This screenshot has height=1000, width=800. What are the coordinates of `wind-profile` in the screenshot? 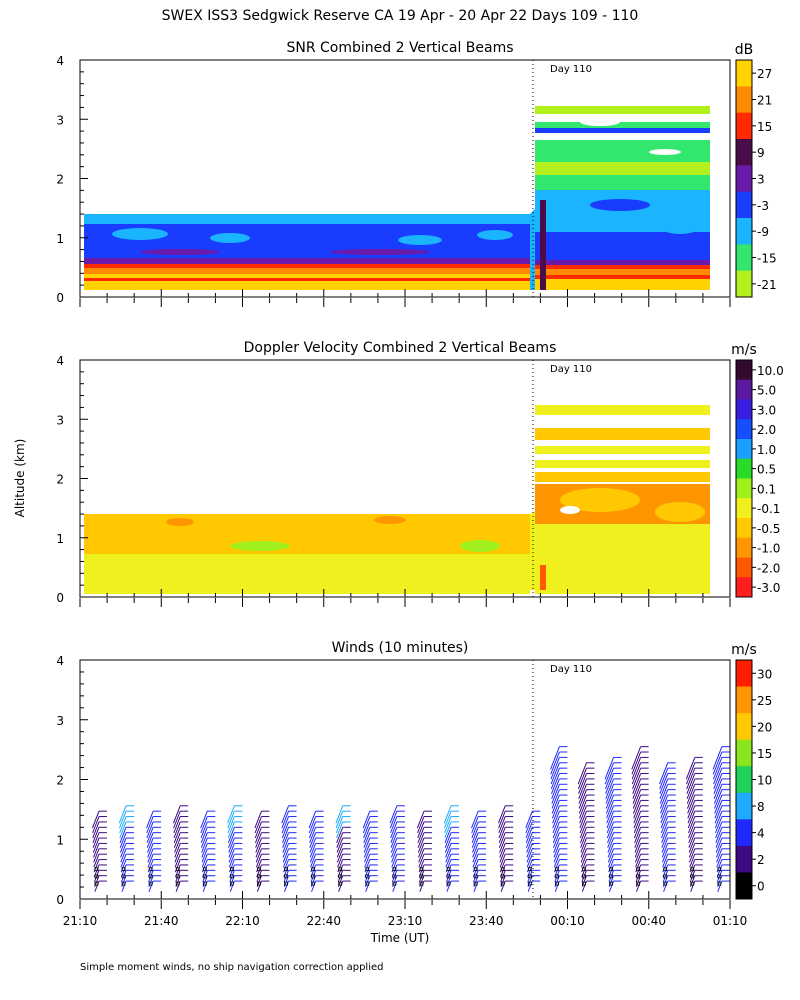 It's located at (586, 827).